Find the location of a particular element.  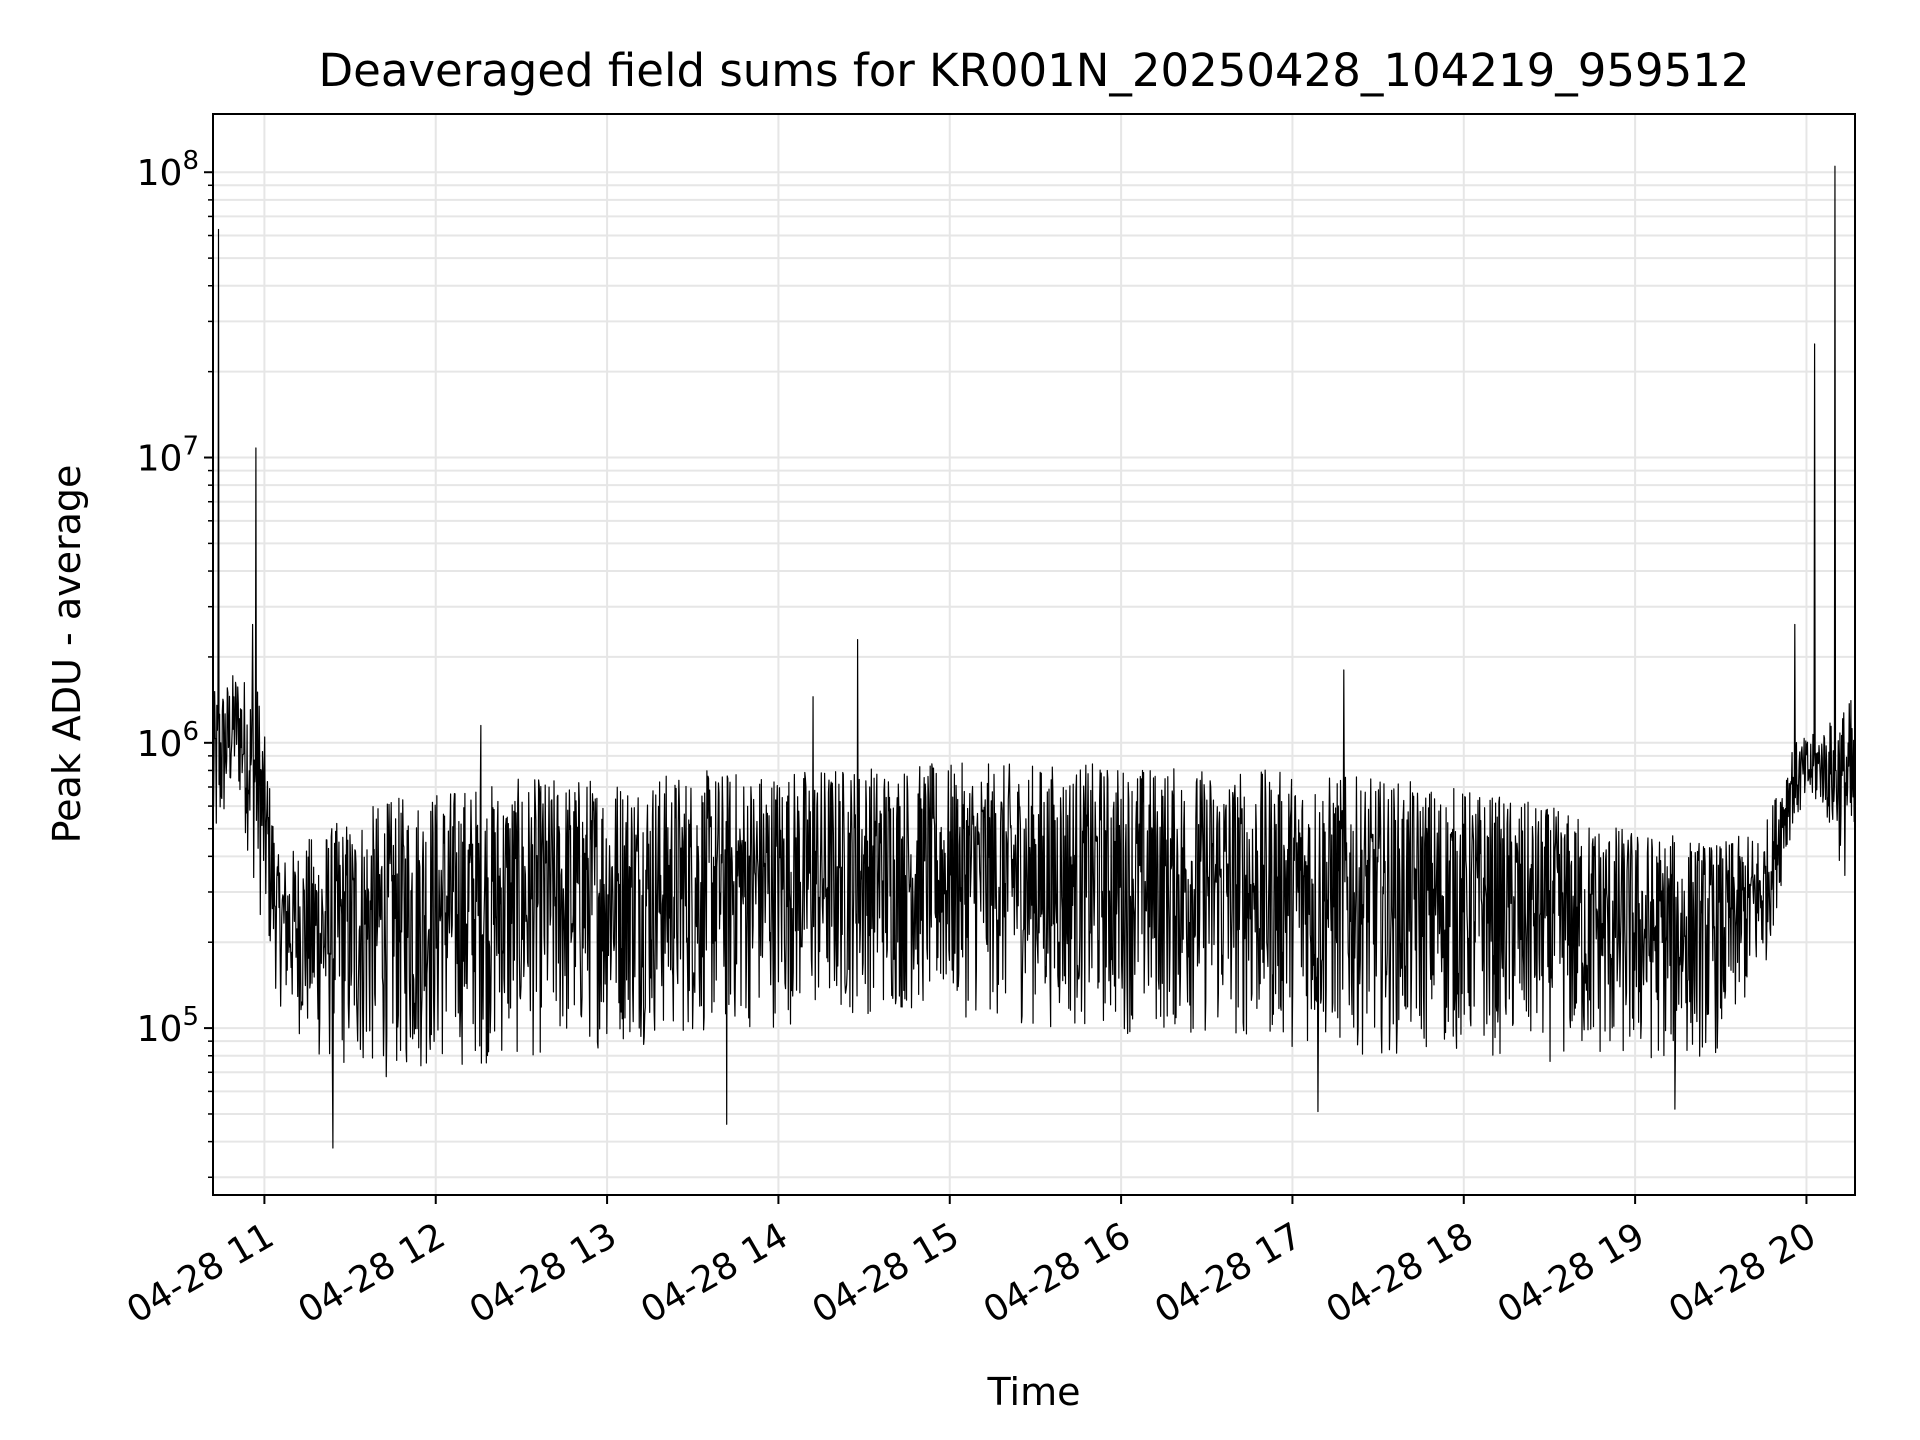

y-tick-label: 10⁷ is located at coordinates (168, 456).